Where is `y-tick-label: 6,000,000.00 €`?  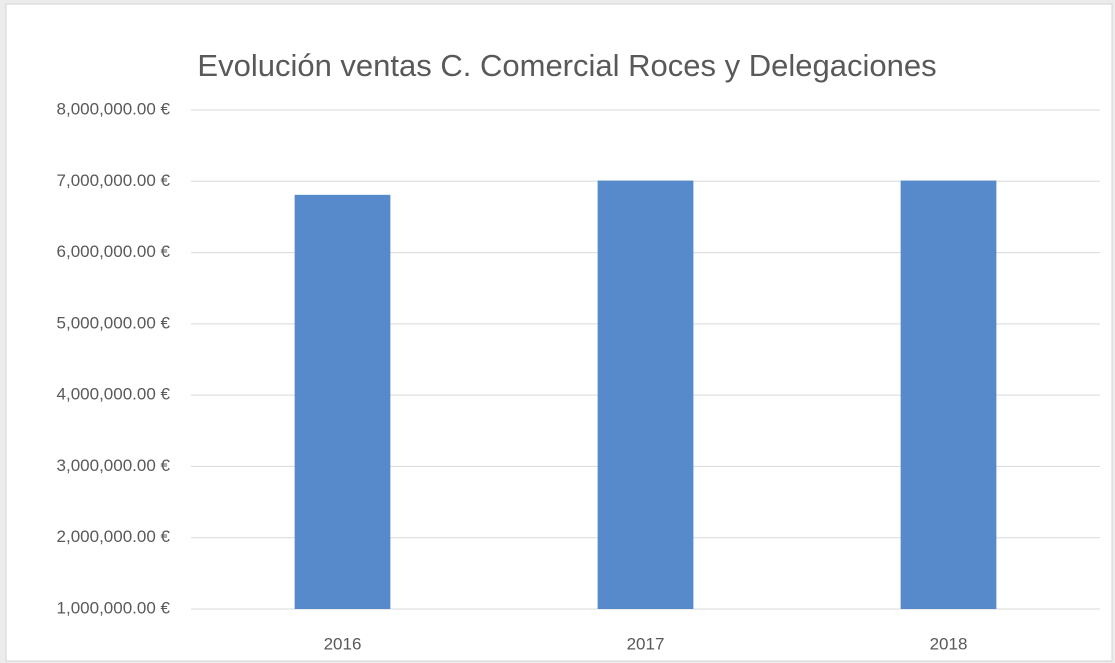
y-tick-label: 6,000,000.00 € is located at coordinates (114, 251).